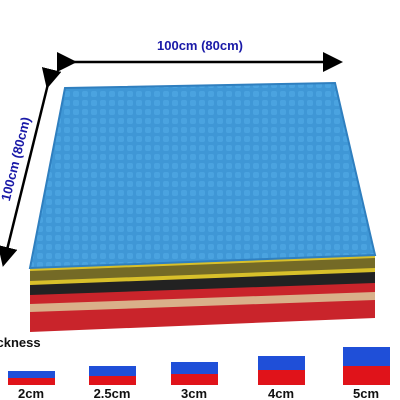 The height and width of the screenshot is (400, 400). I want to click on depth-arrow, so click(31, 167).